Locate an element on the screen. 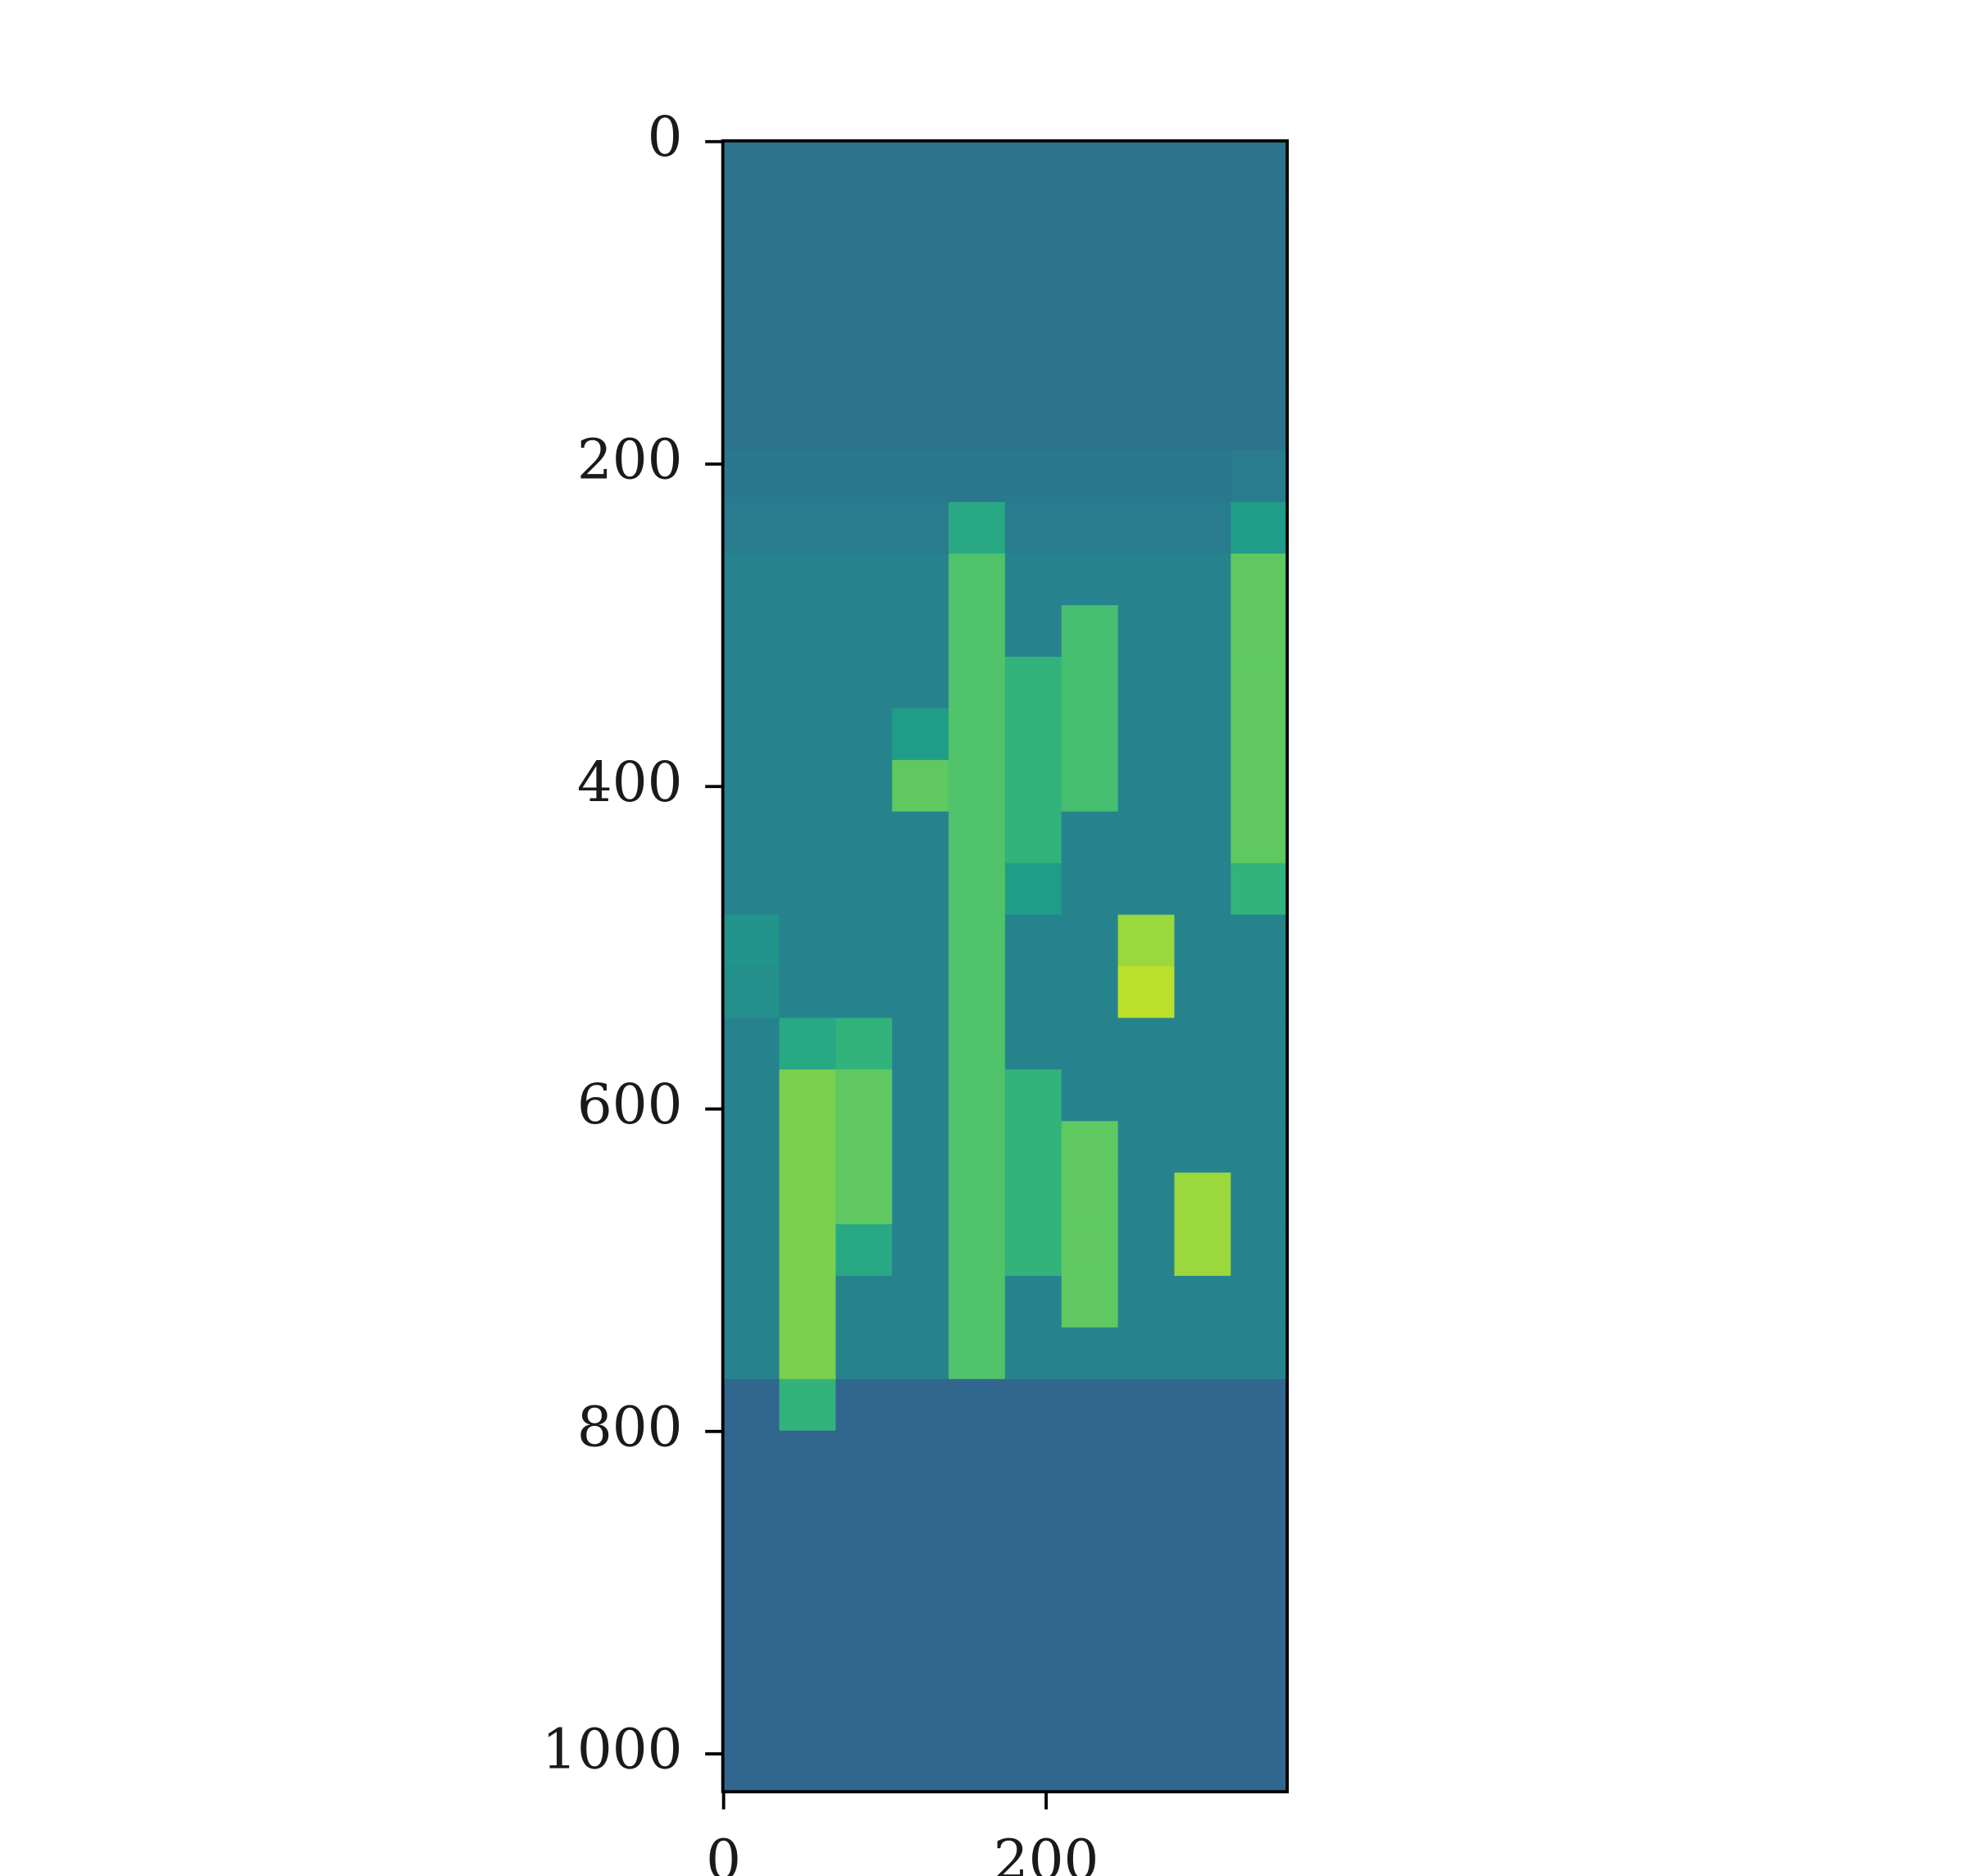 The width and height of the screenshot is (1961, 1876). y-tick-label: 200 is located at coordinates (630, 459).